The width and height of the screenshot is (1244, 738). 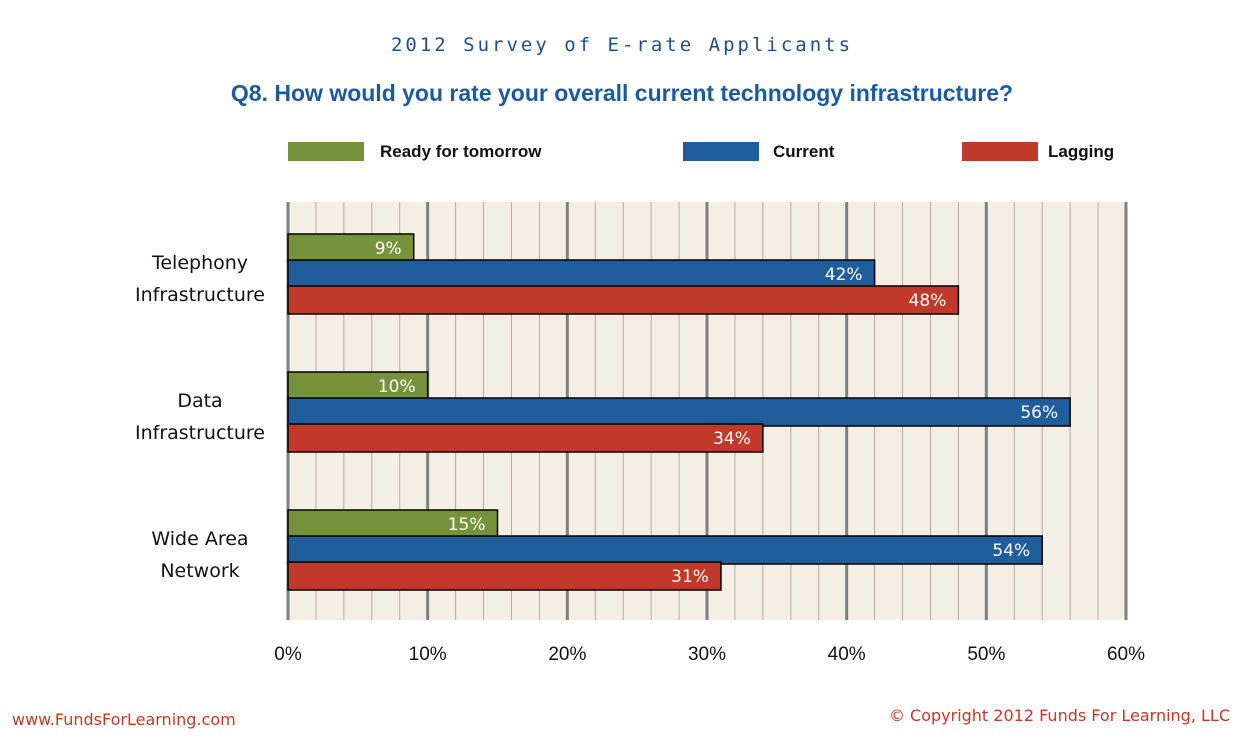 What do you see at coordinates (461, 151) in the screenshot?
I see `legend-label: Ready for tomorrow` at bounding box center [461, 151].